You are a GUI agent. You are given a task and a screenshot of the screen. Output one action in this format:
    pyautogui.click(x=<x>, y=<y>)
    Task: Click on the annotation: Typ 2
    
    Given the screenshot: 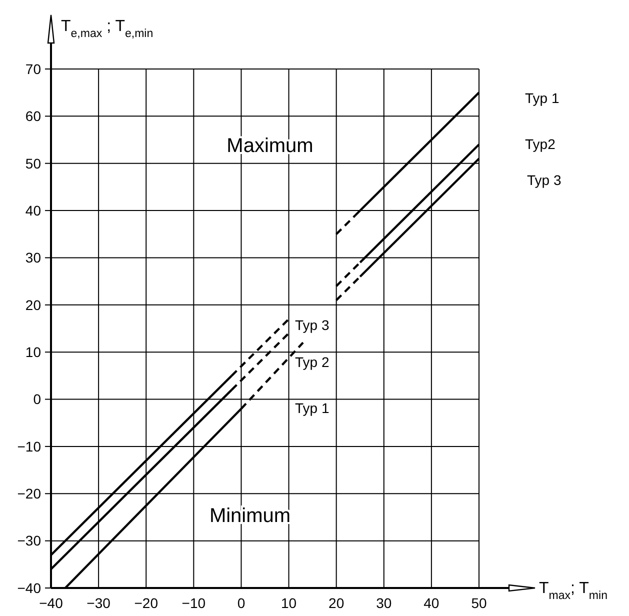 What is the action you would take?
    pyautogui.click(x=312, y=362)
    